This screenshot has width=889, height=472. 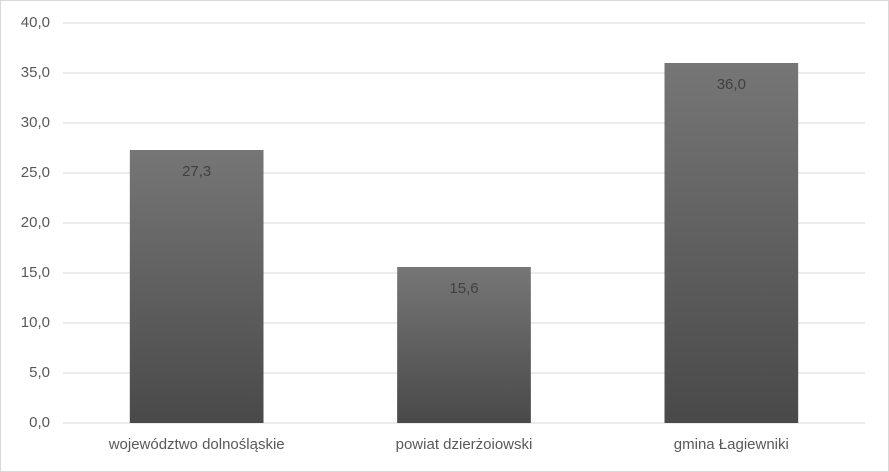 What do you see at coordinates (196, 444) in the screenshot?
I see `x-tick-label: województwo dolnośląskie` at bounding box center [196, 444].